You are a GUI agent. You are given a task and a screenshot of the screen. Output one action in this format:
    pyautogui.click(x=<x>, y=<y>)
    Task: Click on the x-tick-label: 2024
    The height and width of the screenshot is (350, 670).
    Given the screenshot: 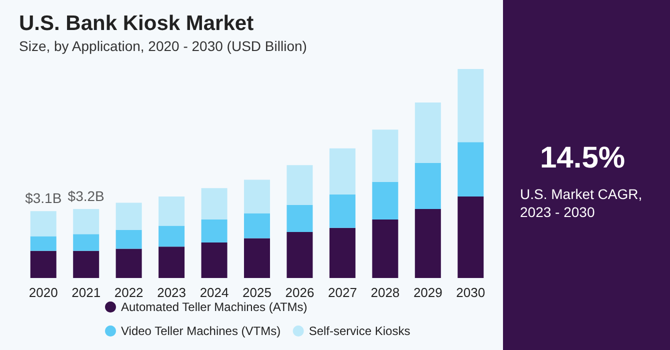 What is the action you would take?
    pyautogui.click(x=214, y=292)
    